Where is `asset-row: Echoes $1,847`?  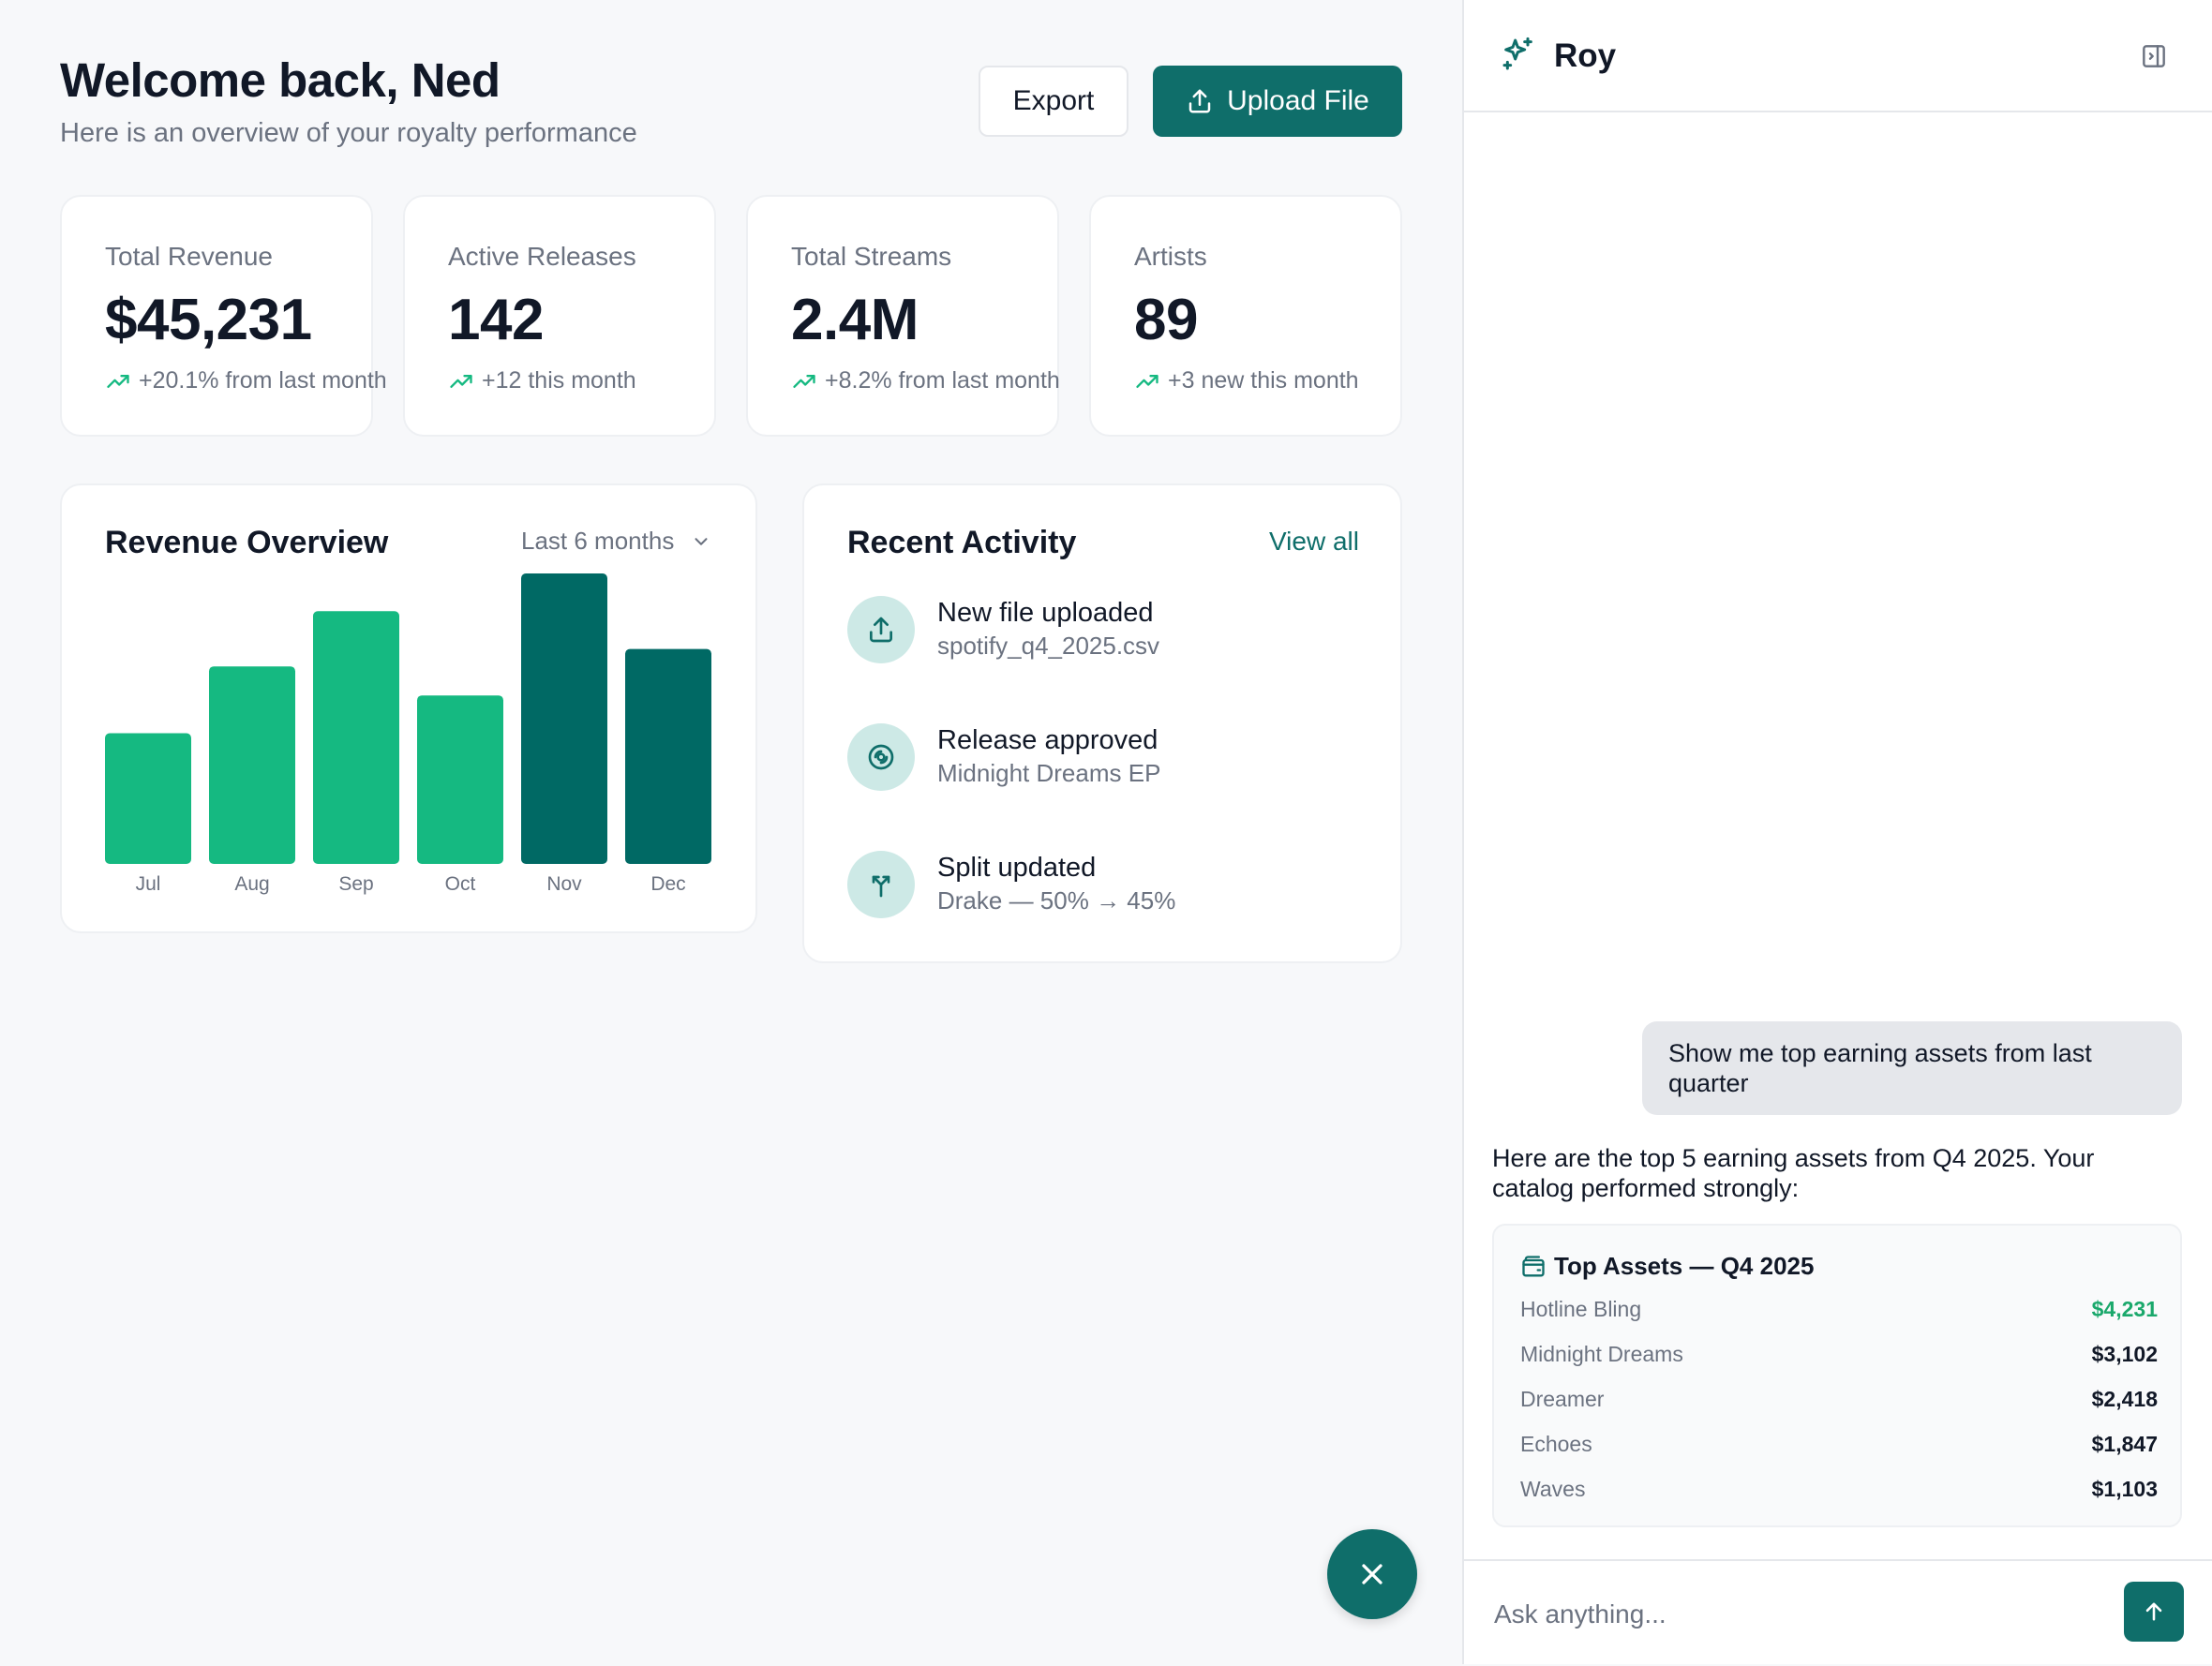 asset-row: Echoes $1,847 is located at coordinates (1839, 1450).